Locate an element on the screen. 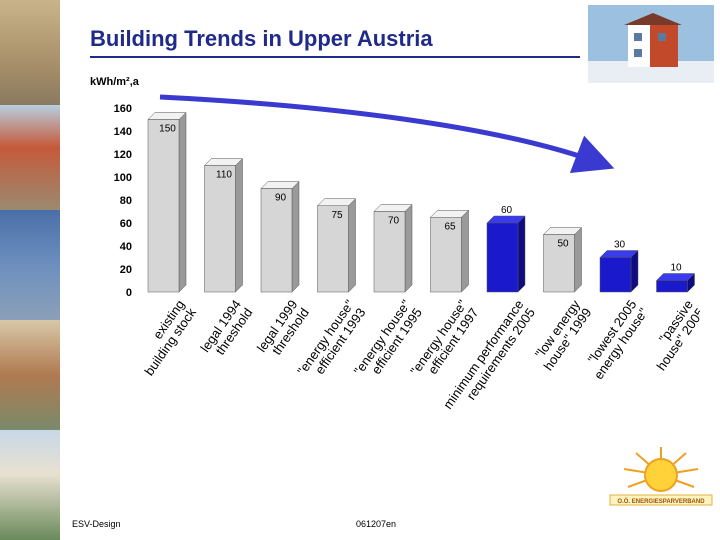 The image size is (720, 540). y-tick-label: 140 is located at coordinates (123, 132).